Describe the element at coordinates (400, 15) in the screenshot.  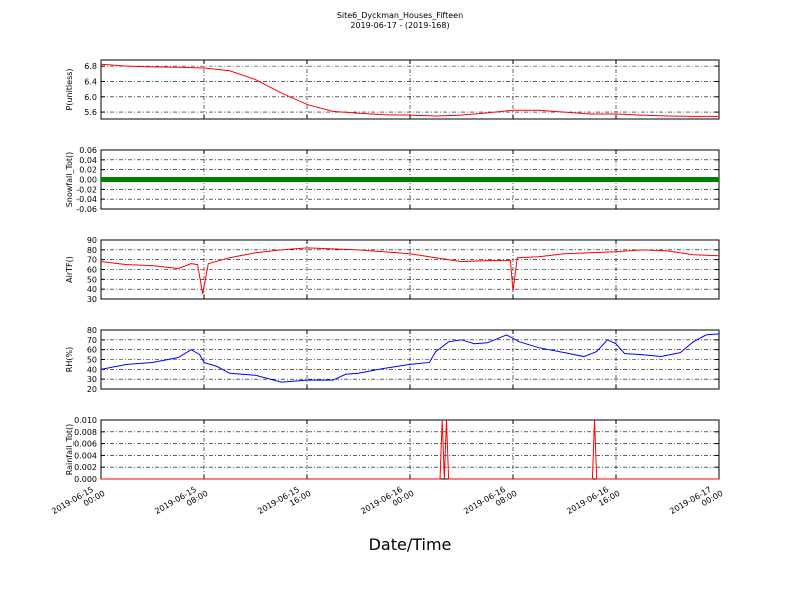
I see `figure-title: Site6_Dyckman_Houses_Fifteen` at that location.